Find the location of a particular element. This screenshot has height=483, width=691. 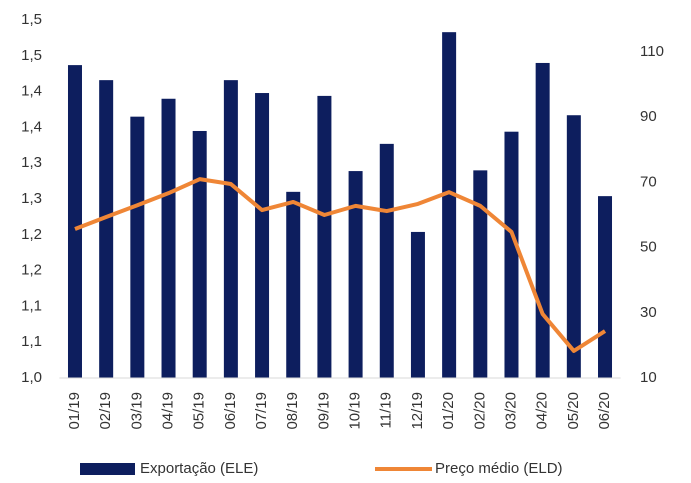

y2-tick-label: 110 is located at coordinates (652, 51).